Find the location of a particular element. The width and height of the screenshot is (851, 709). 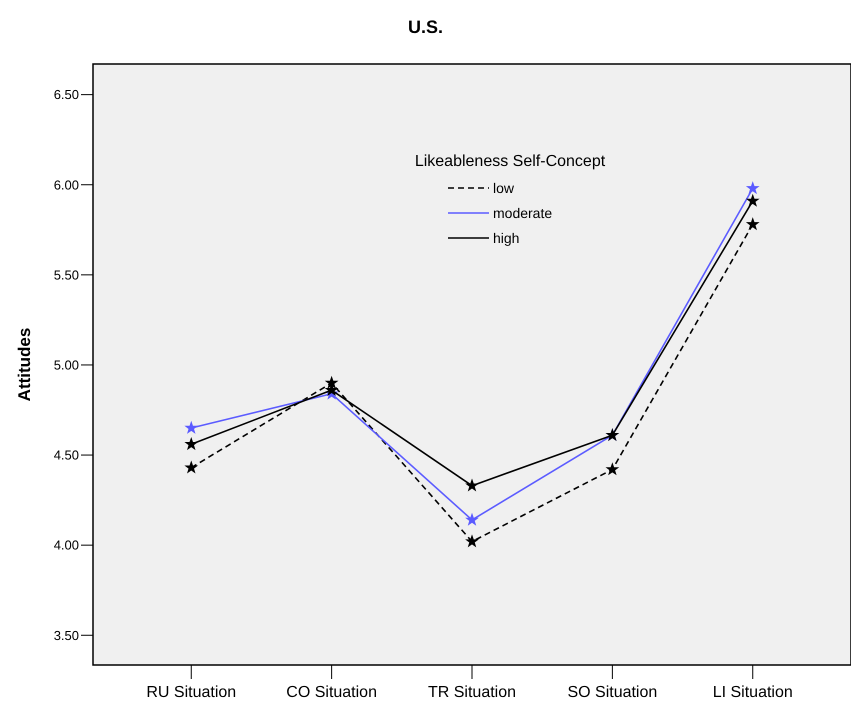

x-tick-label: SO Situation is located at coordinates (612, 692).